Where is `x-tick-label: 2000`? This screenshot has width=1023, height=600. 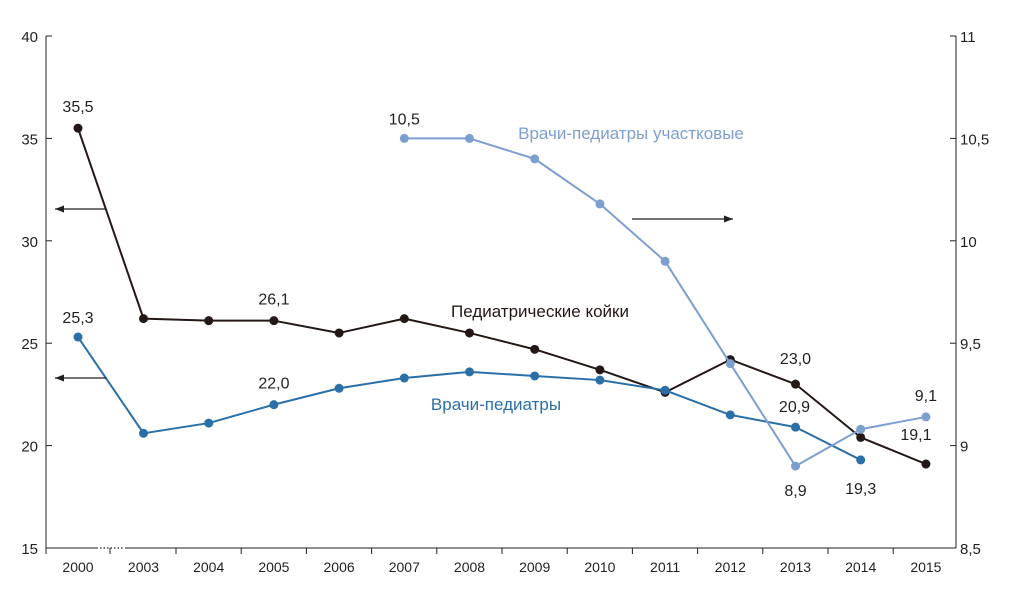 x-tick-label: 2000 is located at coordinates (77, 567).